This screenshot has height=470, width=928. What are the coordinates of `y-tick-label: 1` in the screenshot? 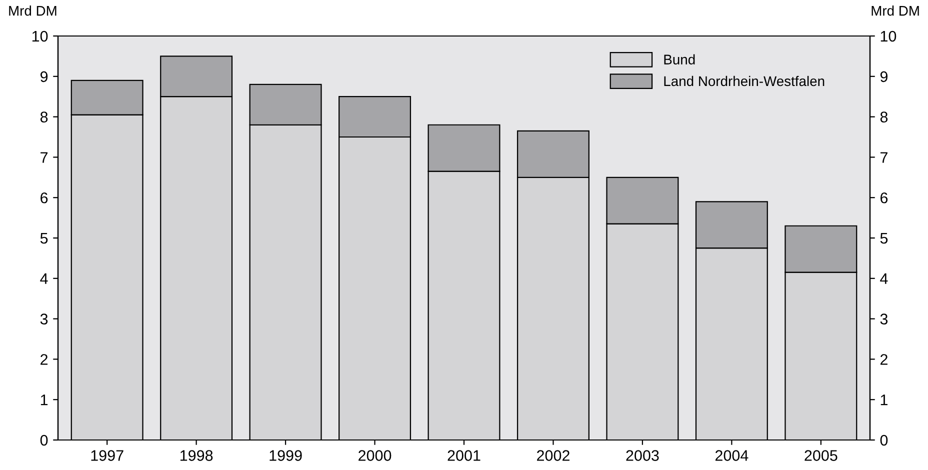 It's located at (44, 400).